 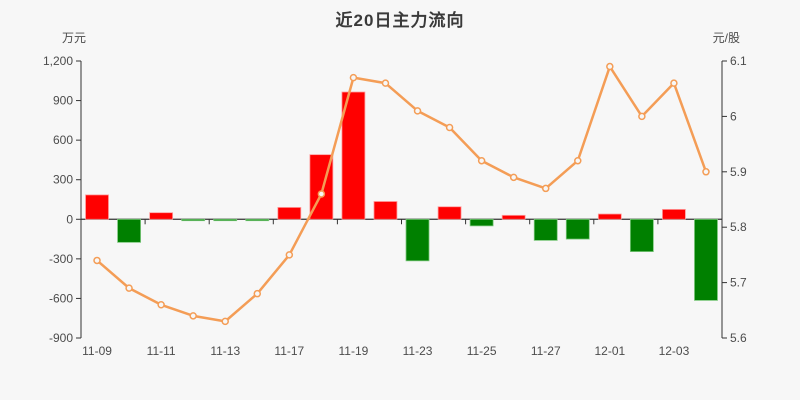 I want to click on right-axis-tick-label: 5.6, so click(x=738, y=338).